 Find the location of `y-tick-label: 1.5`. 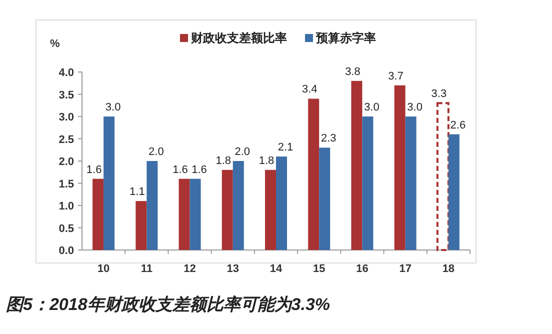

y-tick-label: 1.5 is located at coordinates (66, 184).